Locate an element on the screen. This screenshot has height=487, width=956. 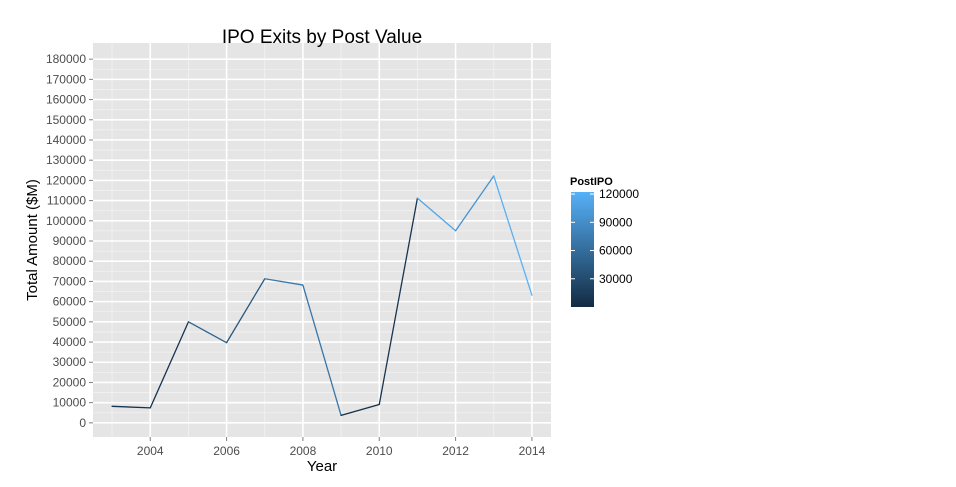
y-tick-label: 90000 is located at coordinates (70, 241).